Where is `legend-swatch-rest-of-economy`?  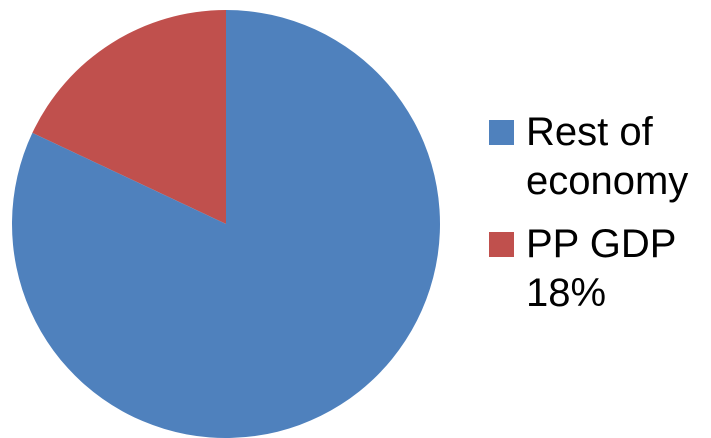
legend-swatch-rest-of-economy is located at coordinates (501, 132).